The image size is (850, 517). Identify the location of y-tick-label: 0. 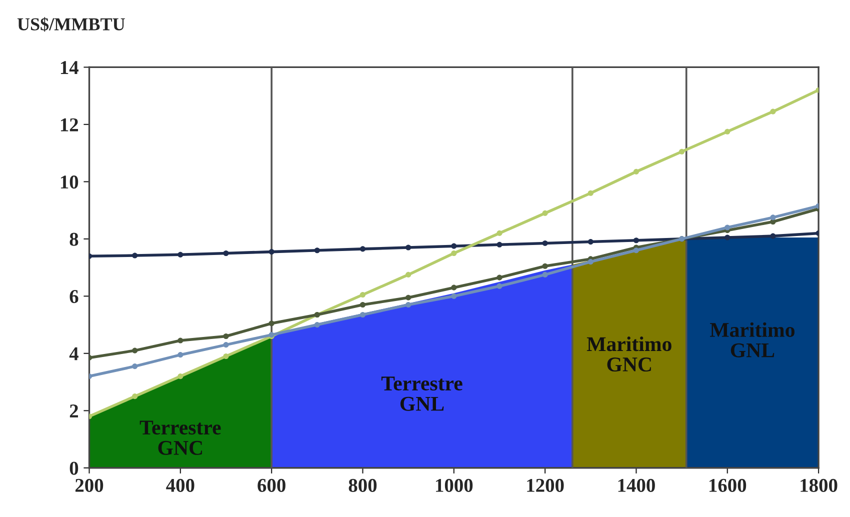
(74, 468).